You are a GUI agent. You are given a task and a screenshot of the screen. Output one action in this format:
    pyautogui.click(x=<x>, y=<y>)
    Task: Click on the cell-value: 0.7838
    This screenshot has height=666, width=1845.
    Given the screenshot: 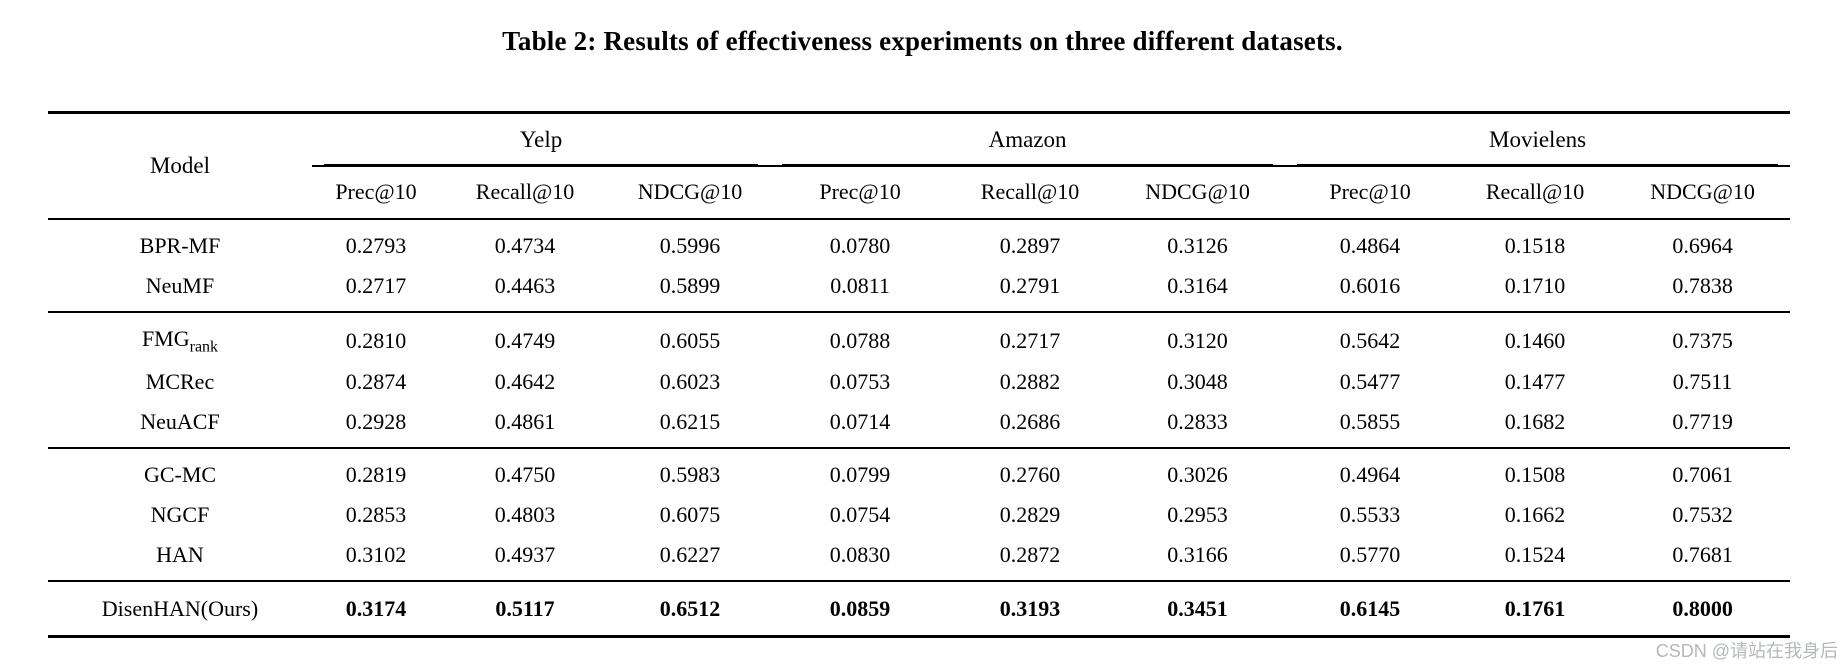 What is the action you would take?
    pyautogui.click(x=1703, y=289)
    